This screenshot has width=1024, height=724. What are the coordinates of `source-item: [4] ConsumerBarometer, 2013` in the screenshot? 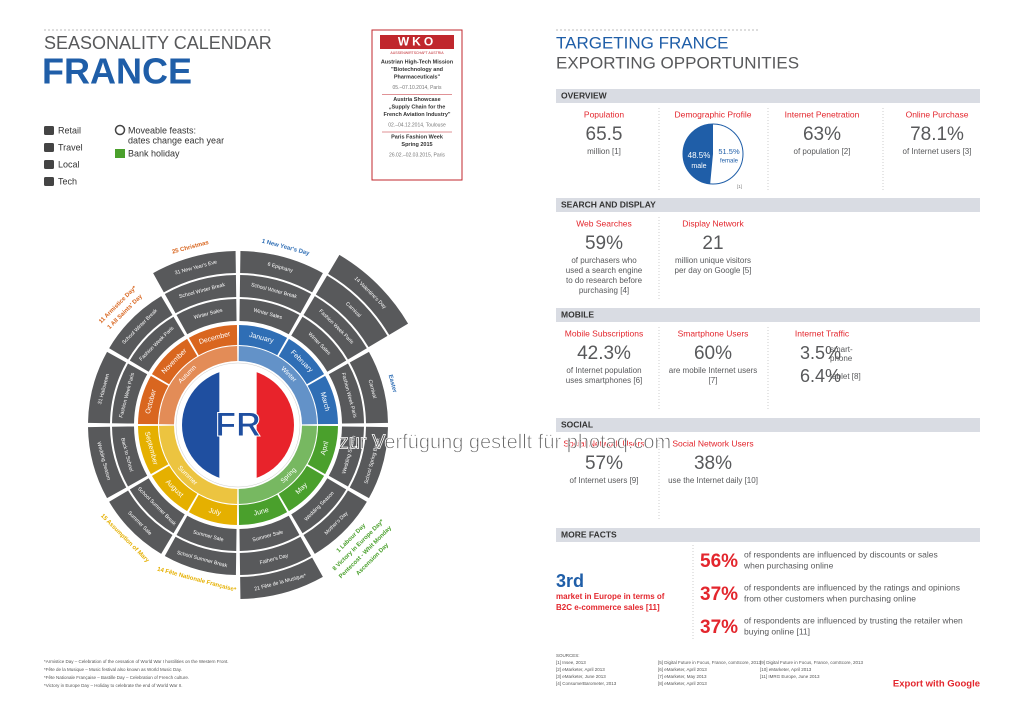 It's located at (586, 683).